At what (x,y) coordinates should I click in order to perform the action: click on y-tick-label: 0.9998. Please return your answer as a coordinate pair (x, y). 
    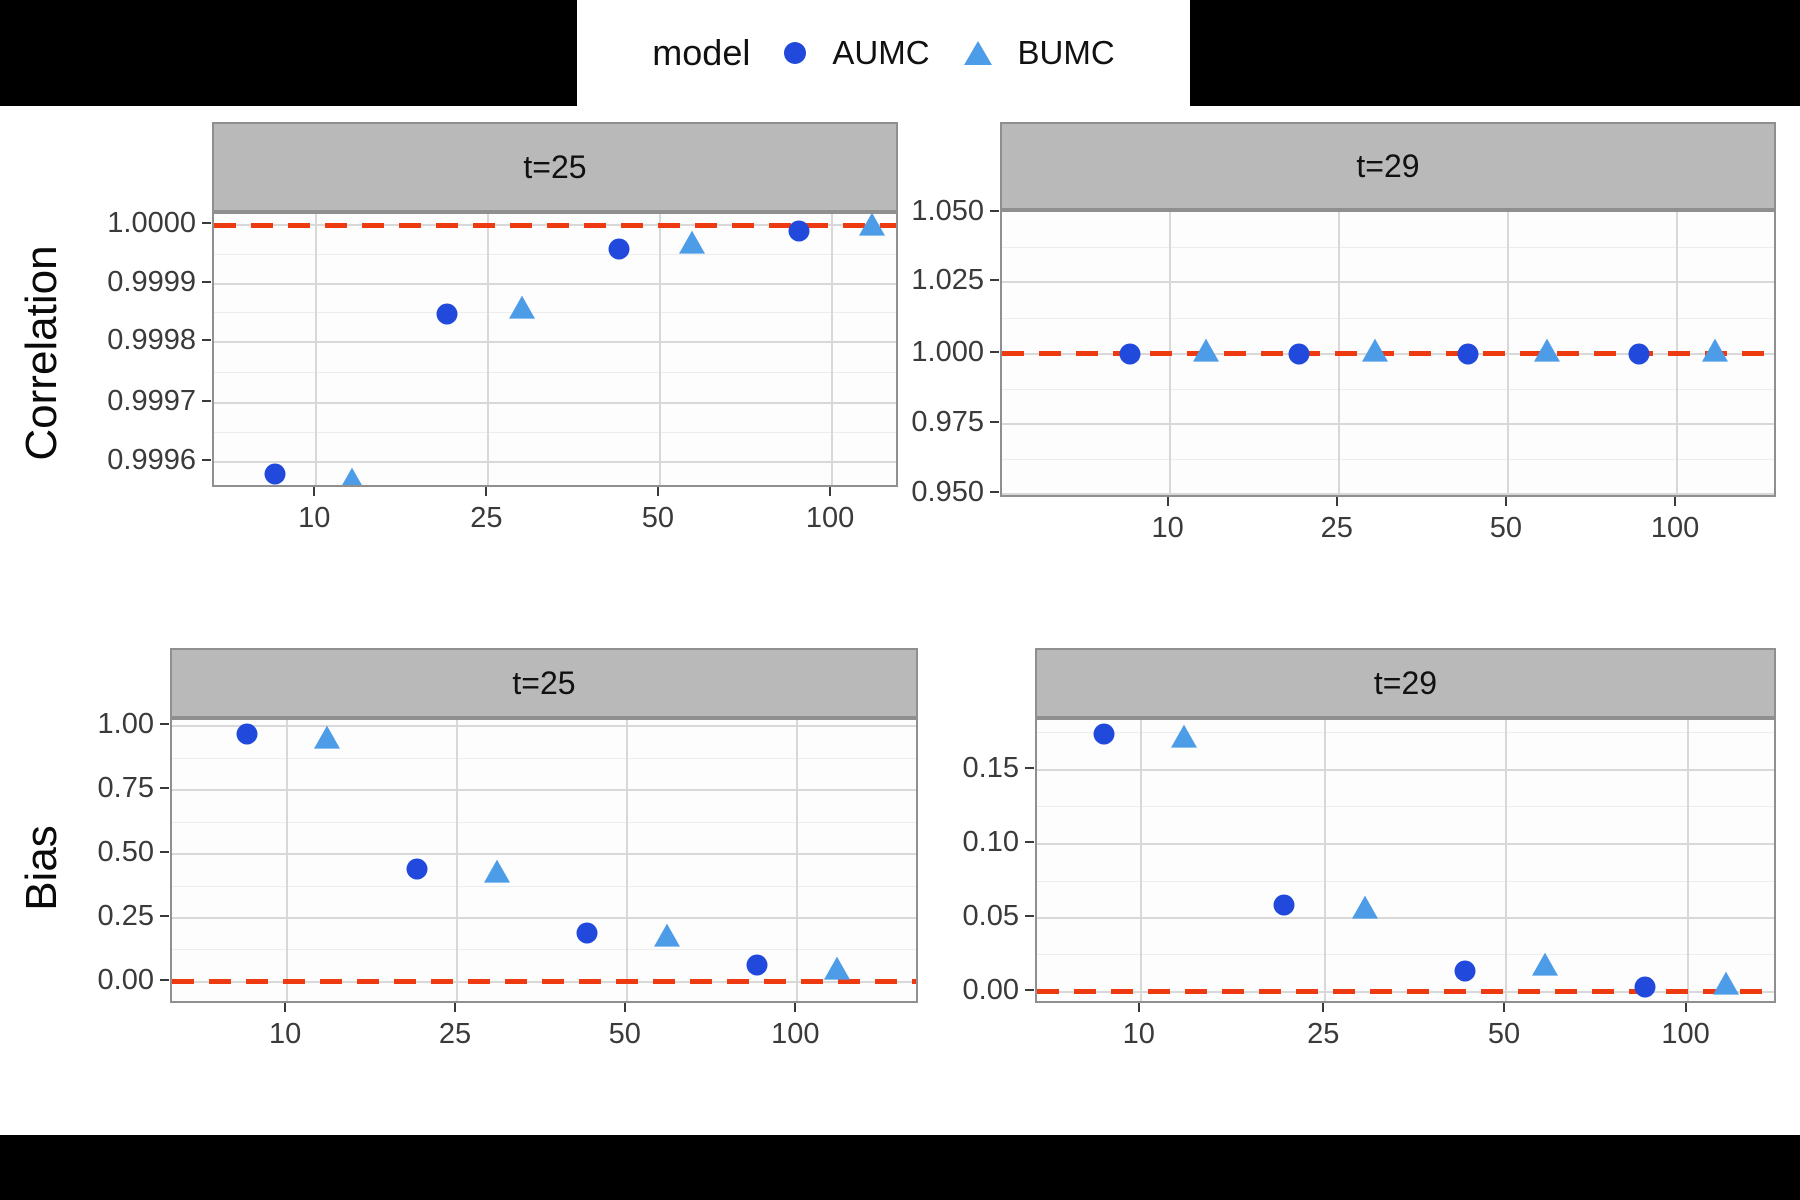
    Looking at the image, I should click on (151, 339).